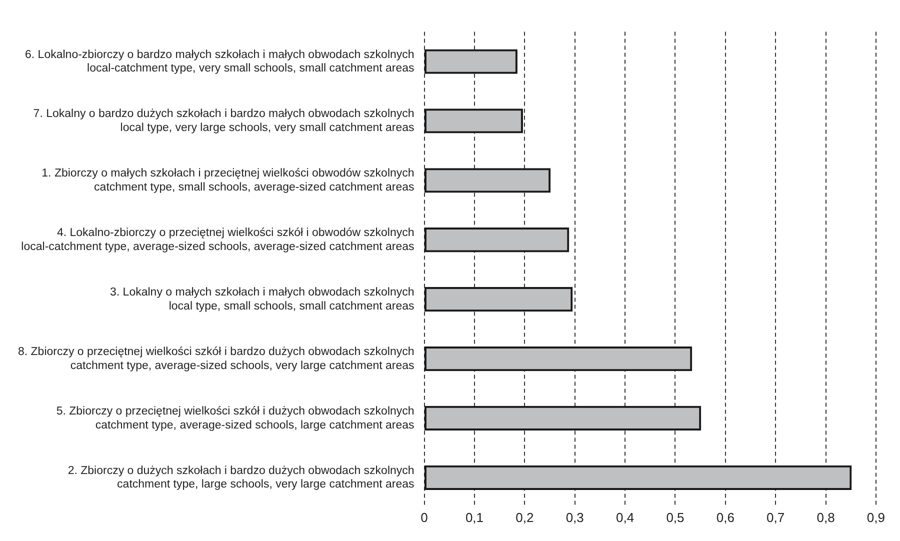  Describe the element at coordinates (224, 121) in the screenshot. I see `y-tick-label: 7. Lokalny o bardzo dużych szkołach i bardzo małych obwodach szkolnych local type, very large schools, very small catchment areas` at that location.